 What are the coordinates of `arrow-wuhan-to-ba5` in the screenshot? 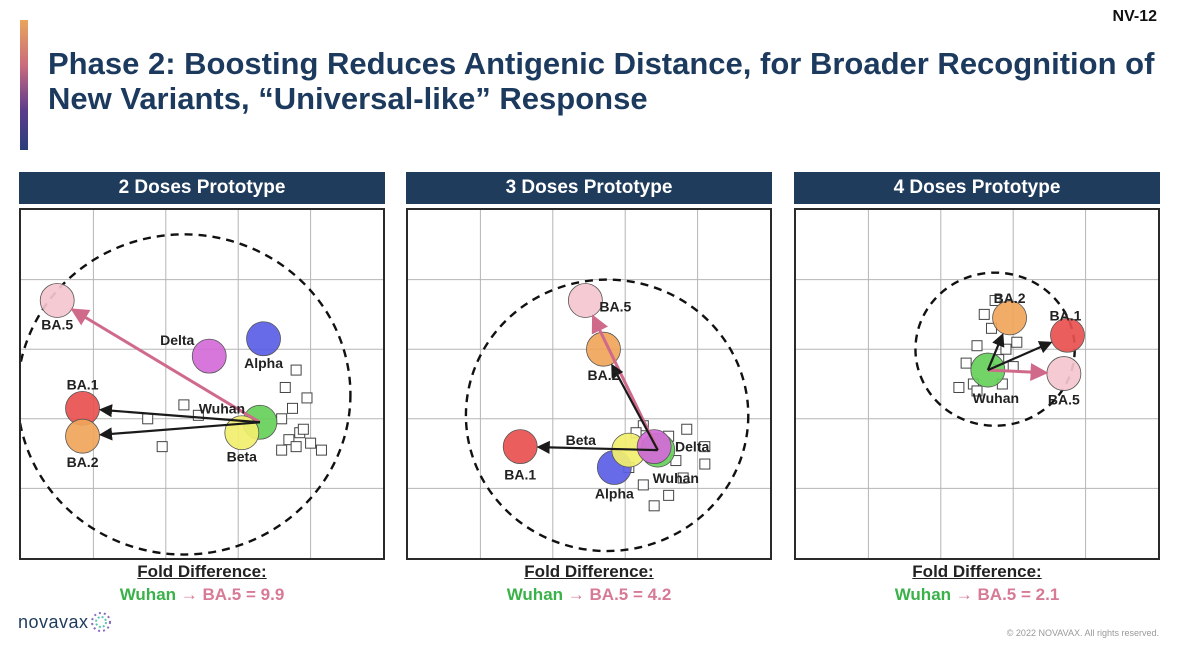 It's located at (165, 366).